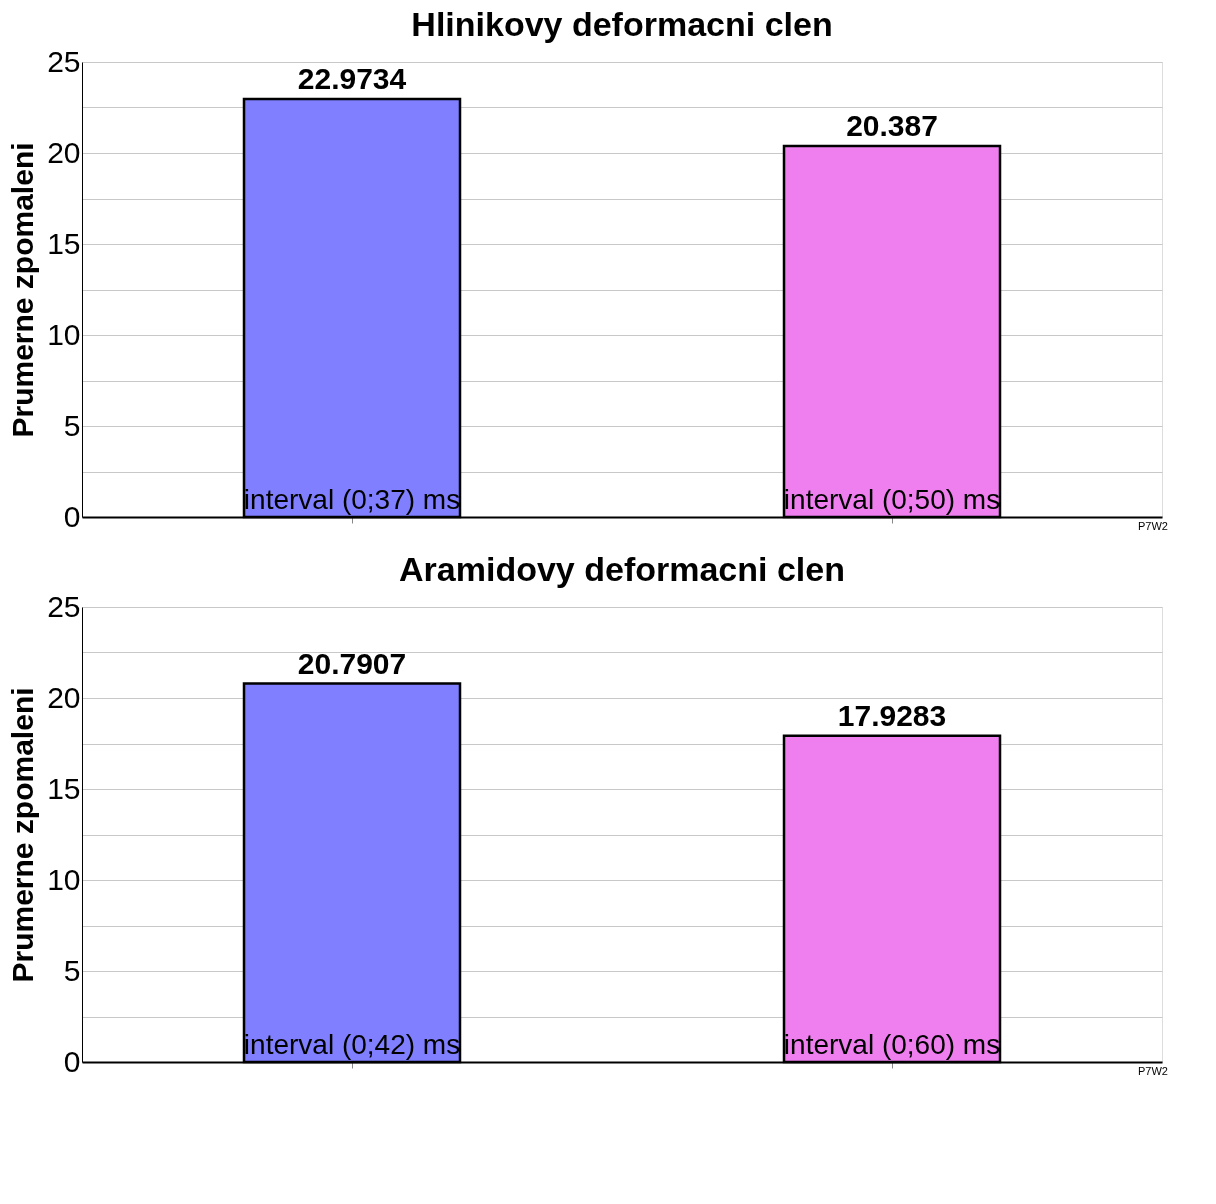  I want to click on x-tick-label: interval (0;37) ms, so click(352, 499).